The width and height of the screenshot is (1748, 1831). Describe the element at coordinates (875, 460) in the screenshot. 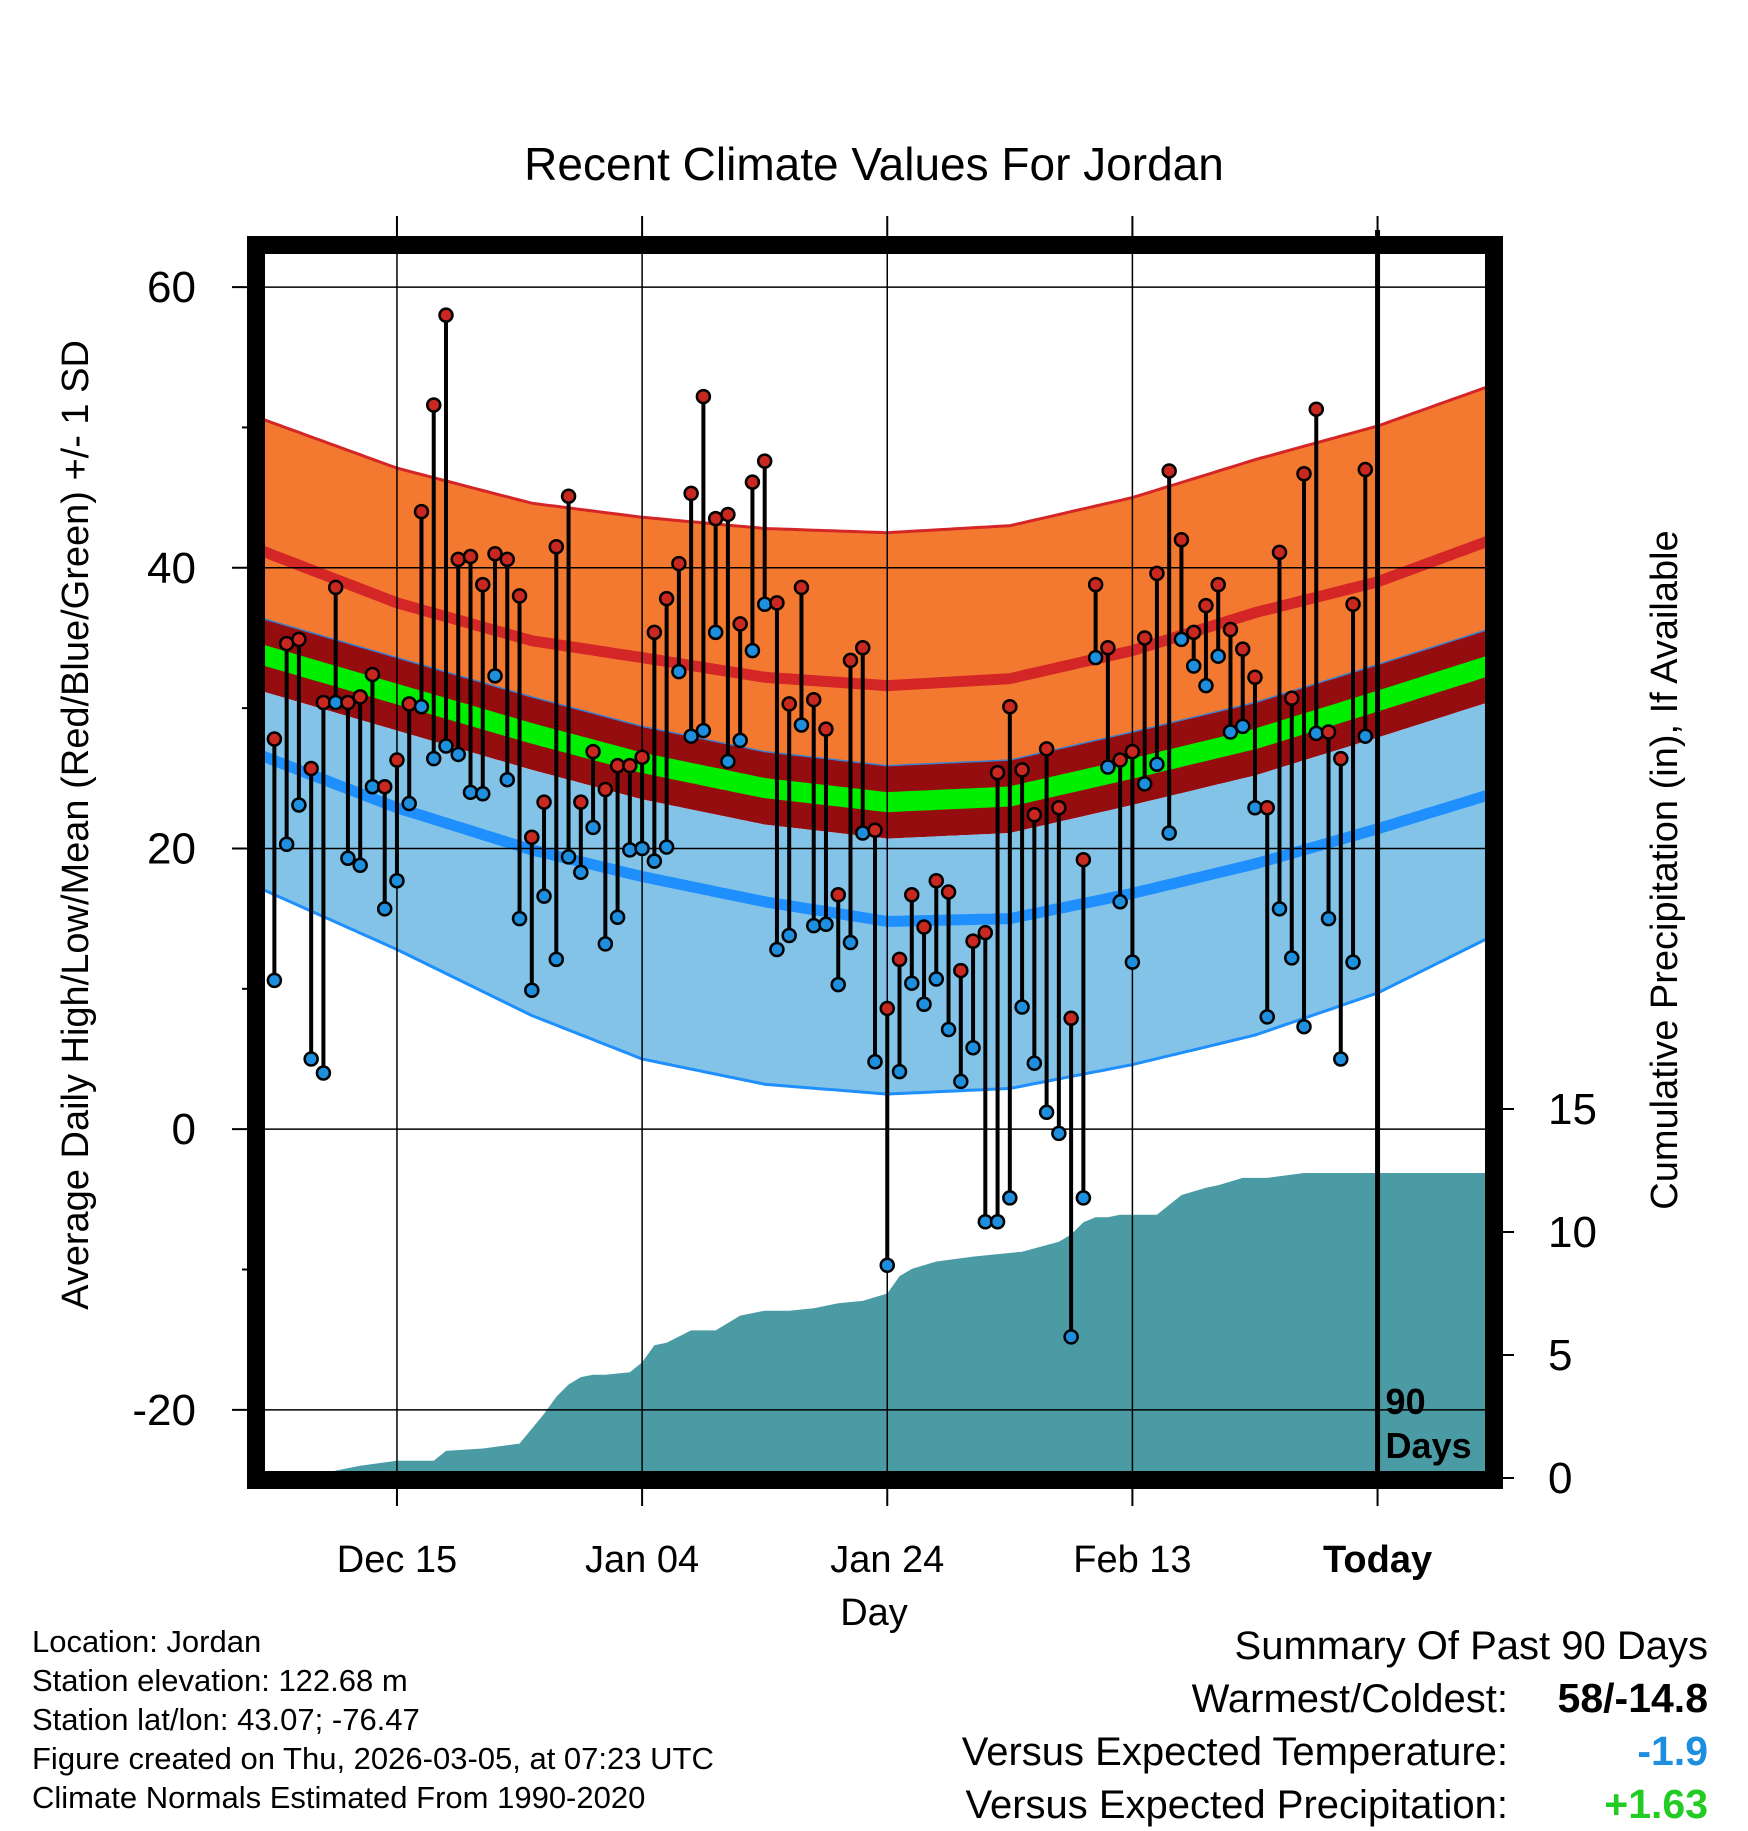

I see `high-upper-edge` at that location.